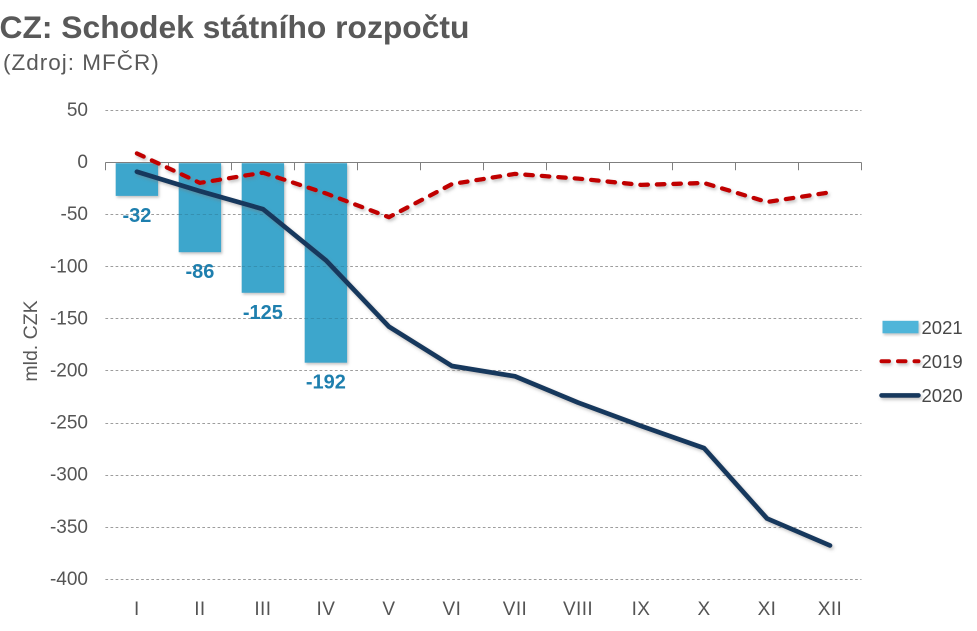 The height and width of the screenshot is (631, 977). What do you see at coordinates (69, 423) in the screenshot?
I see `svg-text: -250` at bounding box center [69, 423].